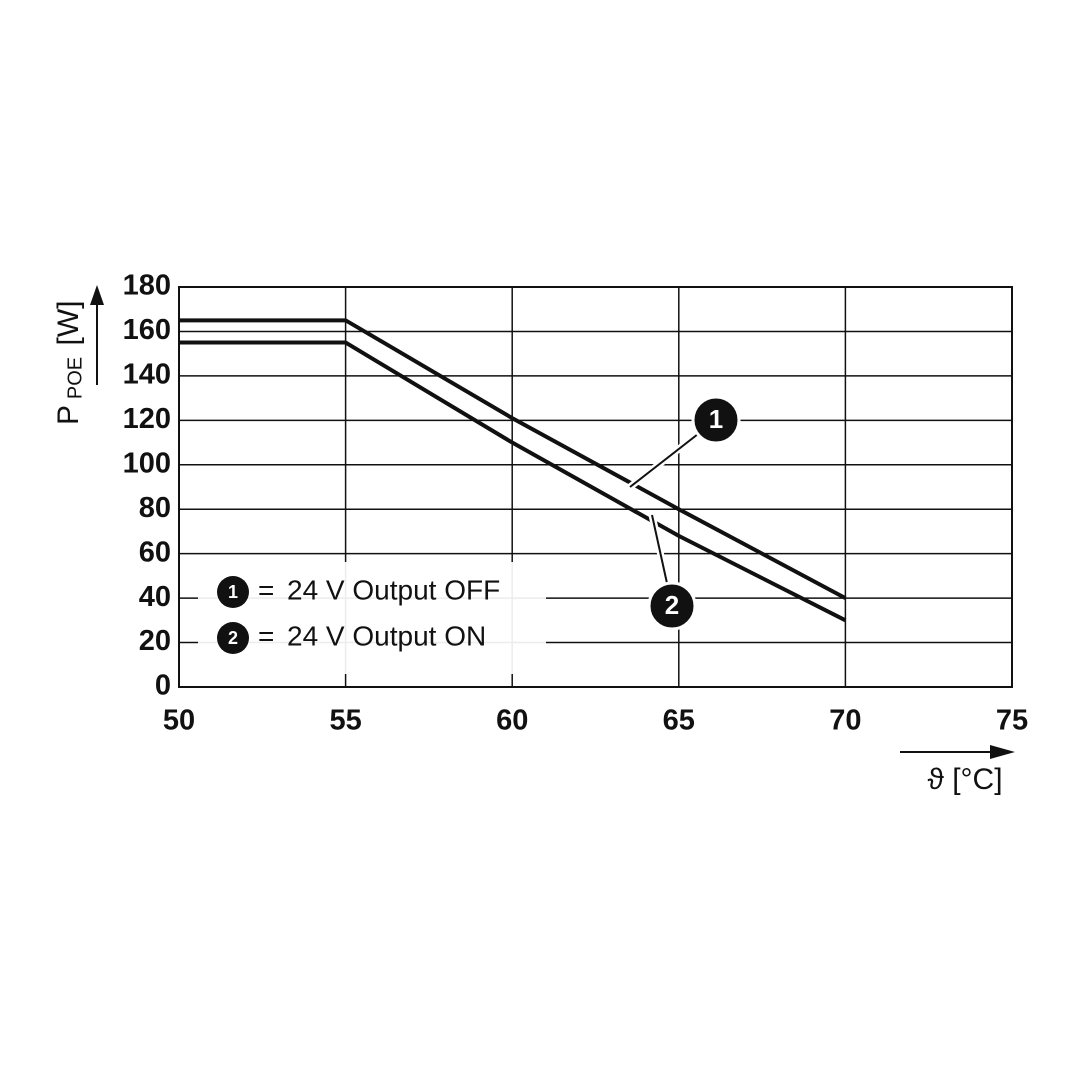 The width and height of the screenshot is (1080, 1085). I want to click on y-tick-label: 160, so click(147, 330).